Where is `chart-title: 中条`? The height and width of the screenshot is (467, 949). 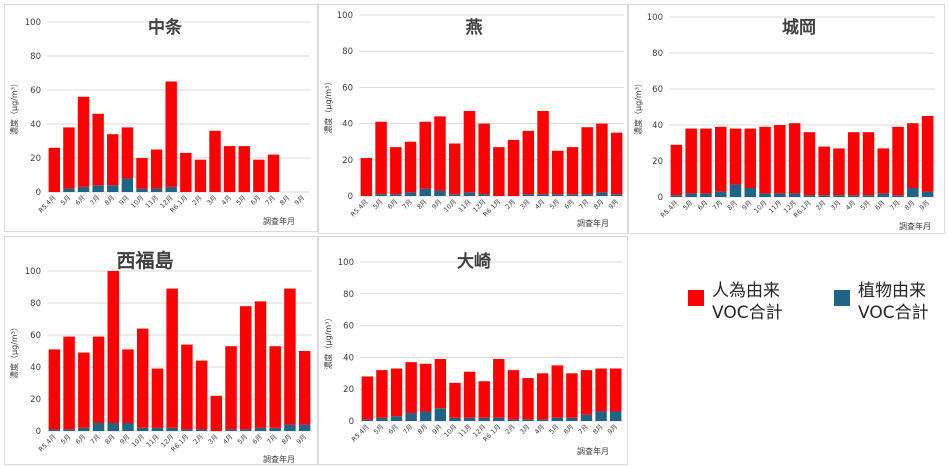 chart-title: 中条 is located at coordinates (165, 27).